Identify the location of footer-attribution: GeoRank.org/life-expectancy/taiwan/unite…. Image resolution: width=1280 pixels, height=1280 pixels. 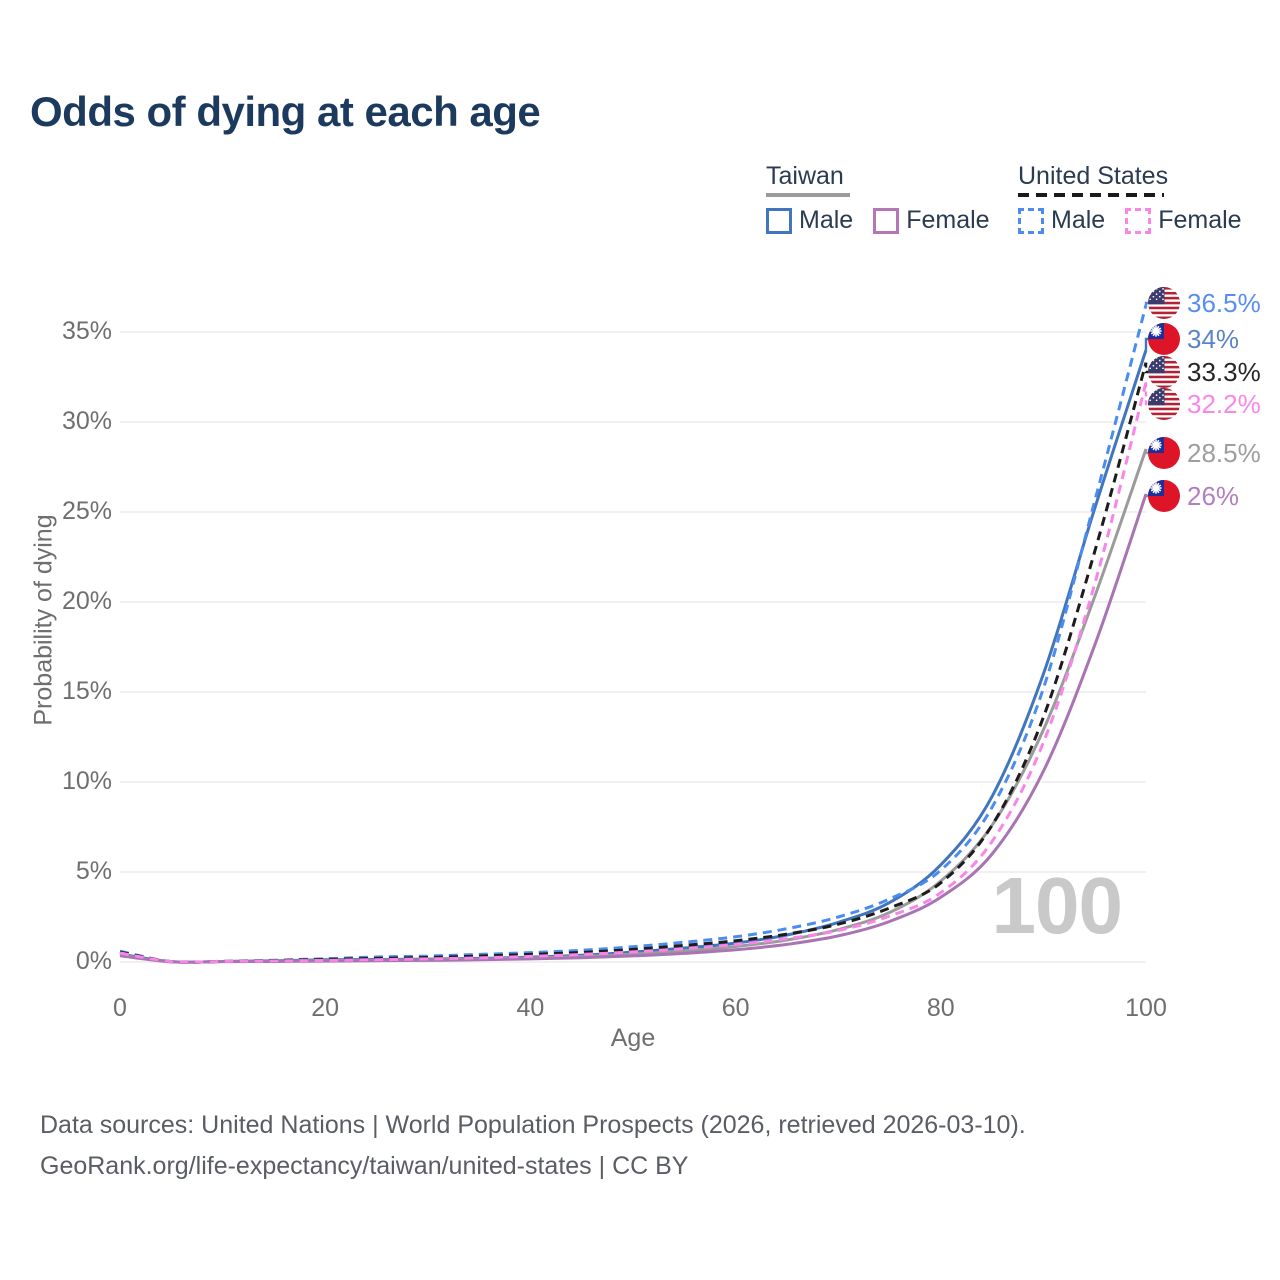
(364, 1166).